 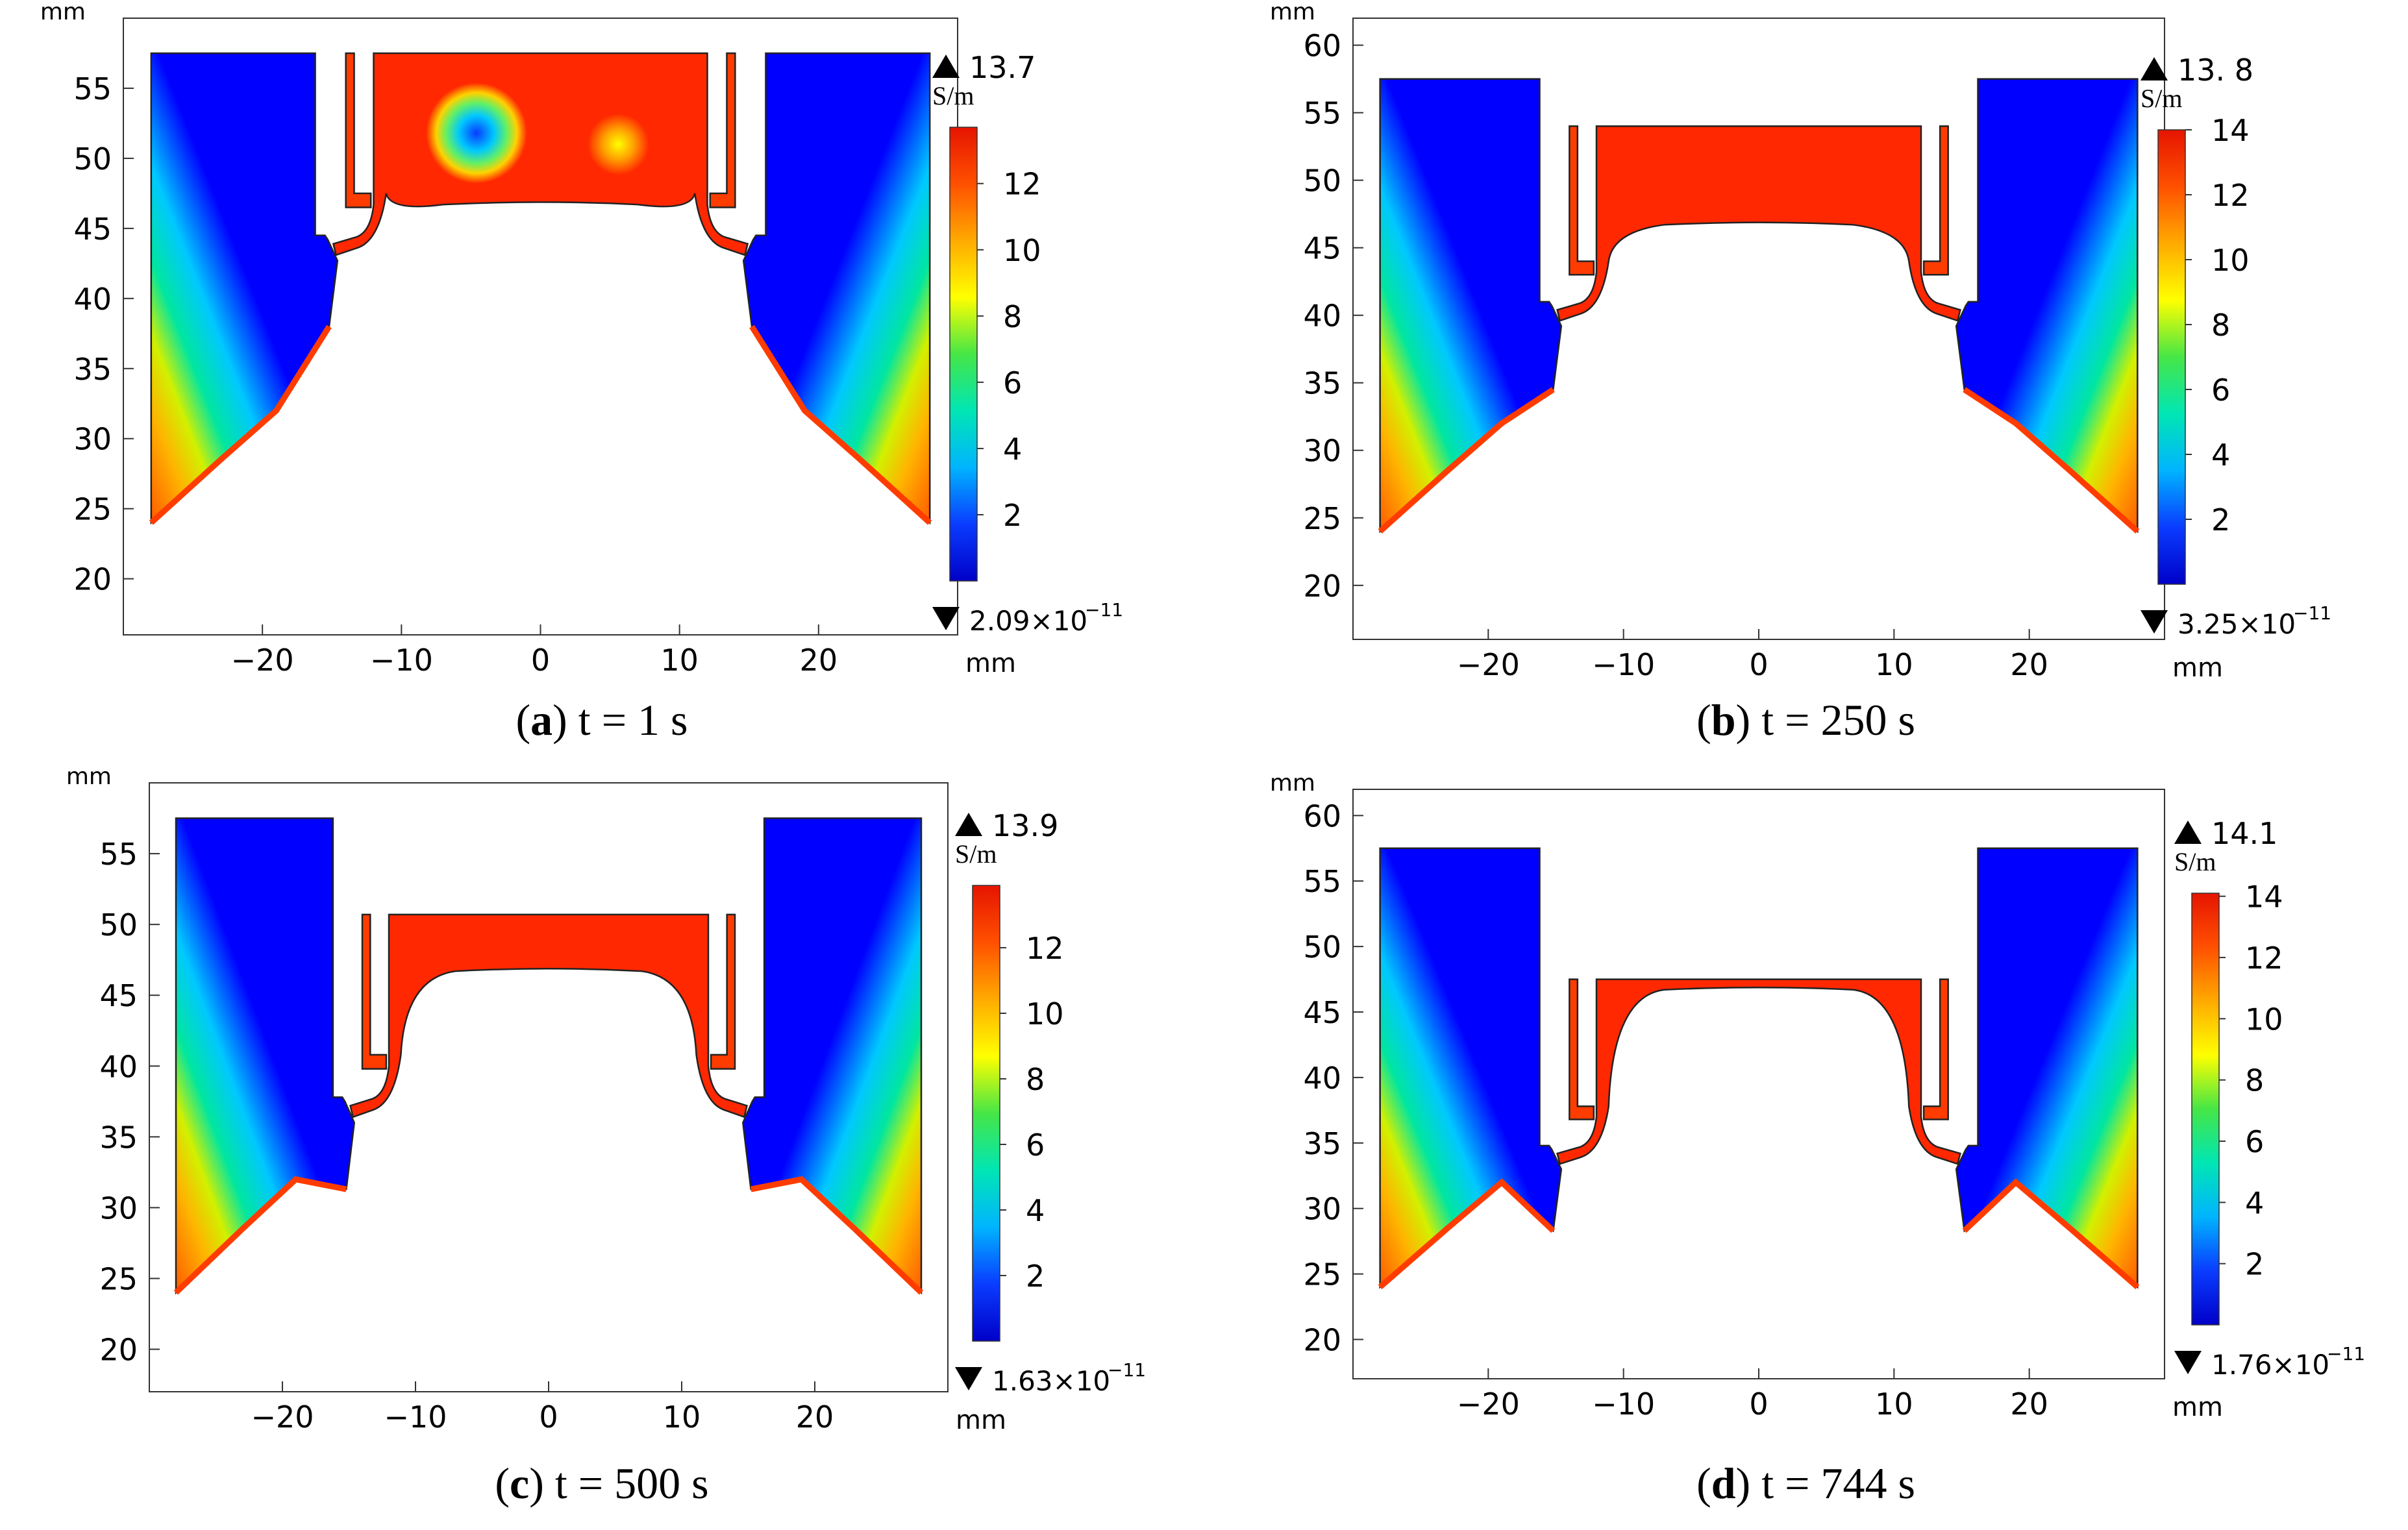 What do you see at coordinates (2215, 70) in the screenshot?
I see `max-value-label: 13. 8` at bounding box center [2215, 70].